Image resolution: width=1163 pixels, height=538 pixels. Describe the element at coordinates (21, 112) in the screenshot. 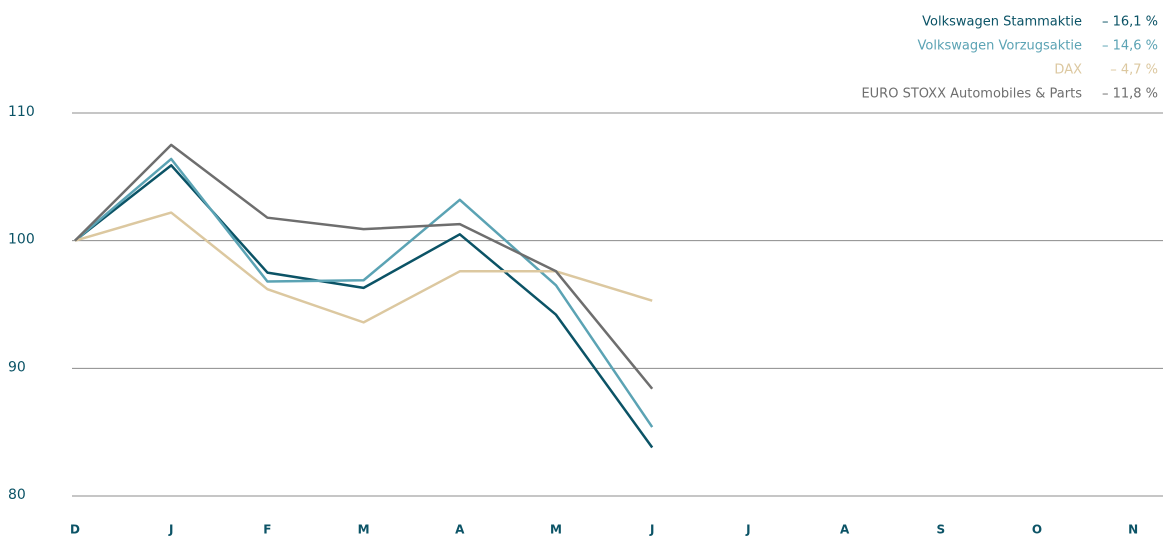

I see `y-tick-label: 110` at that location.